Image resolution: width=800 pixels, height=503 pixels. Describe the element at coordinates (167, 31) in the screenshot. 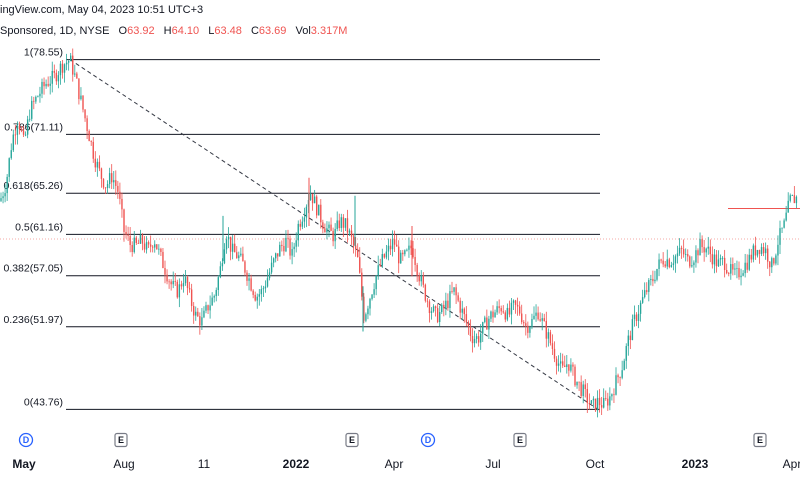

I see `high-label: H` at that location.